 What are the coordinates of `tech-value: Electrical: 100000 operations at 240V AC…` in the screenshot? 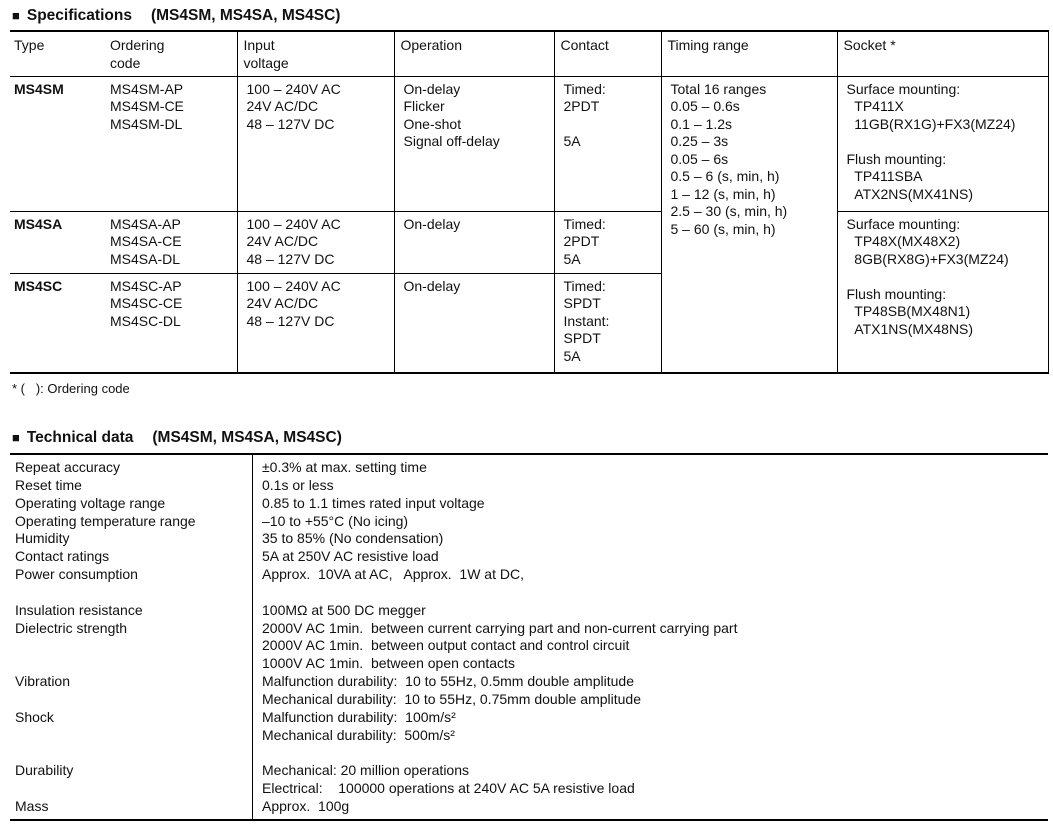 It's located at (448, 788).